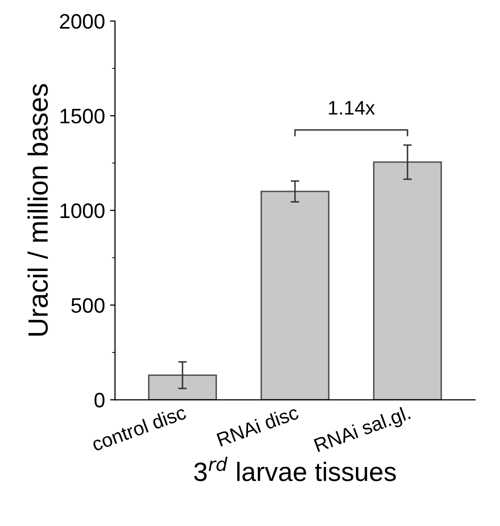 This screenshot has width=500, height=526. What do you see at coordinates (258, 425) in the screenshot?
I see `x-tick-label: RNAi disc` at bounding box center [258, 425].